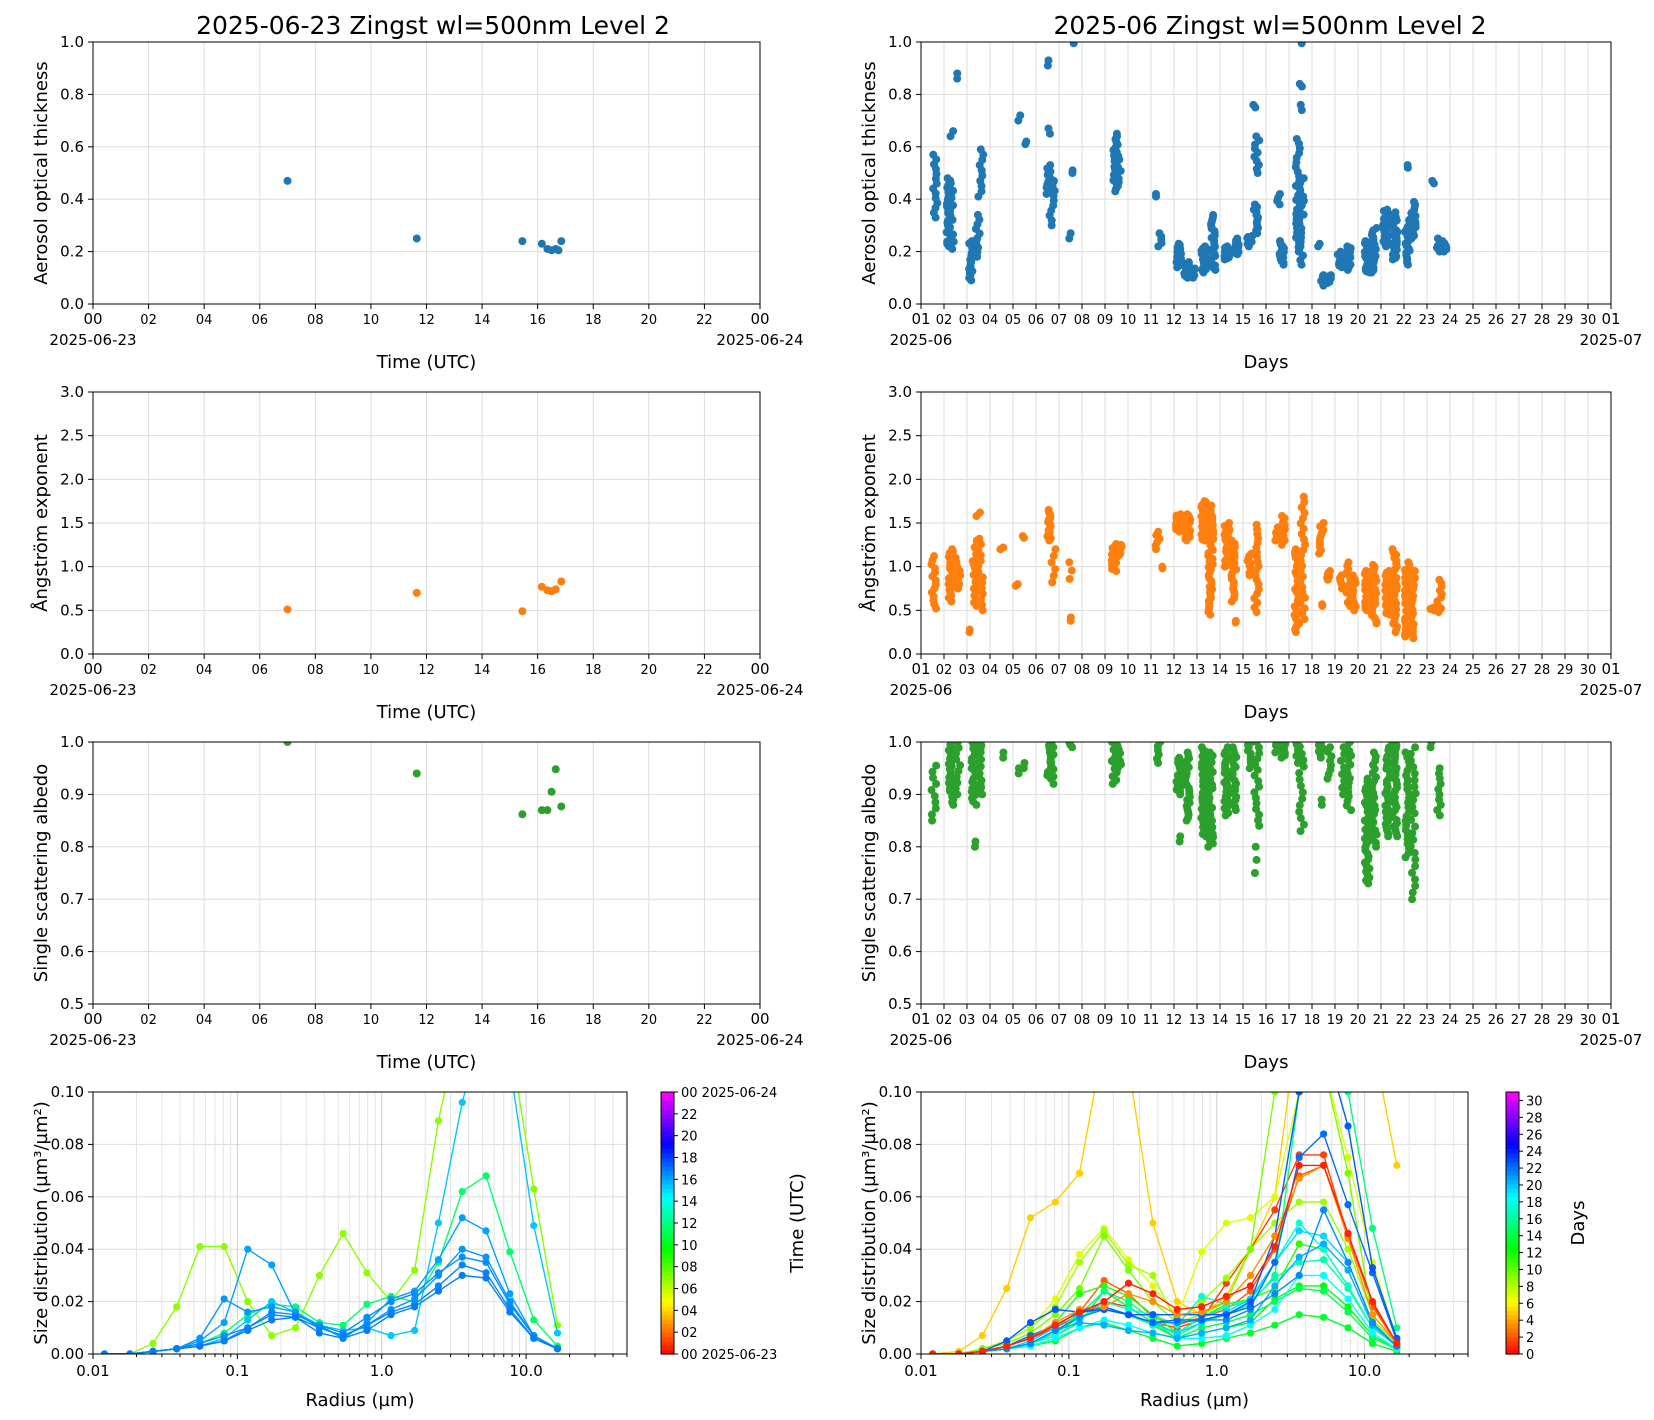  What do you see at coordinates (1534, 1101) in the screenshot?
I see `colorbar-tick-label: 30` at bounding box center [1534, 1101].